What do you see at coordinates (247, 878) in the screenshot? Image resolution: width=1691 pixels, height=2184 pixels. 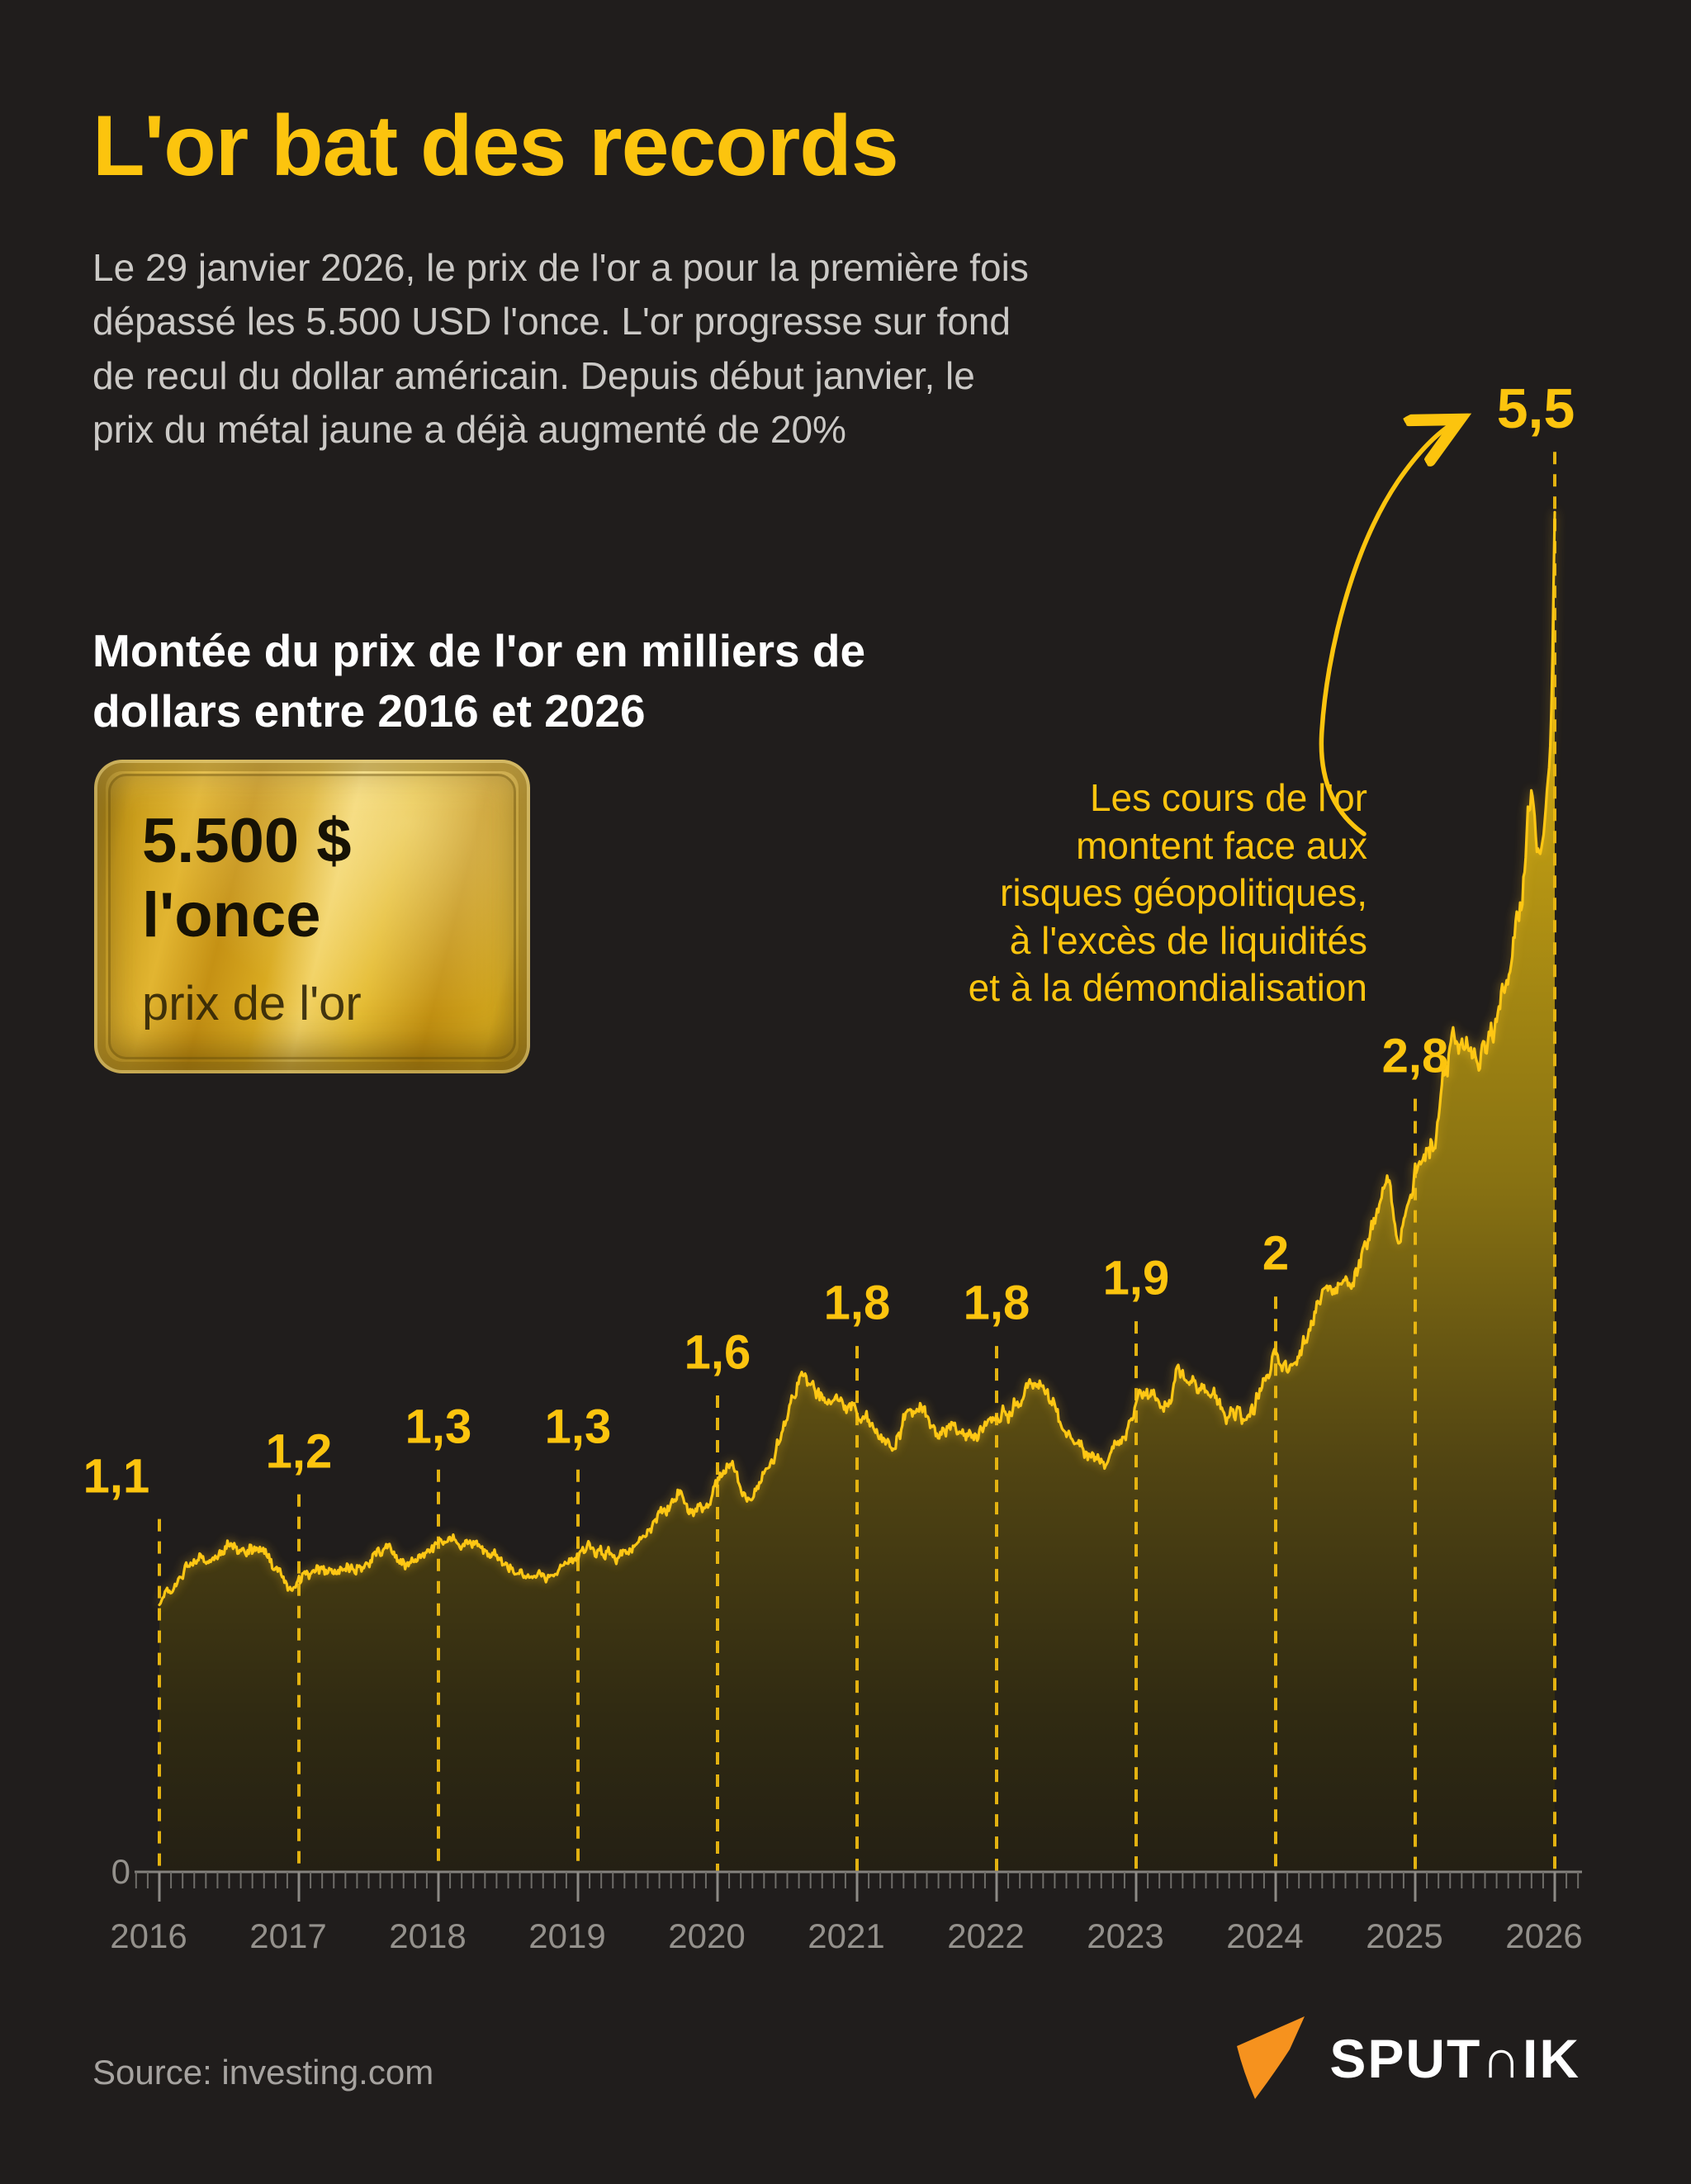 I see `gold-price-value: 5.500 $ l'once` at bounding box center [247, 878].